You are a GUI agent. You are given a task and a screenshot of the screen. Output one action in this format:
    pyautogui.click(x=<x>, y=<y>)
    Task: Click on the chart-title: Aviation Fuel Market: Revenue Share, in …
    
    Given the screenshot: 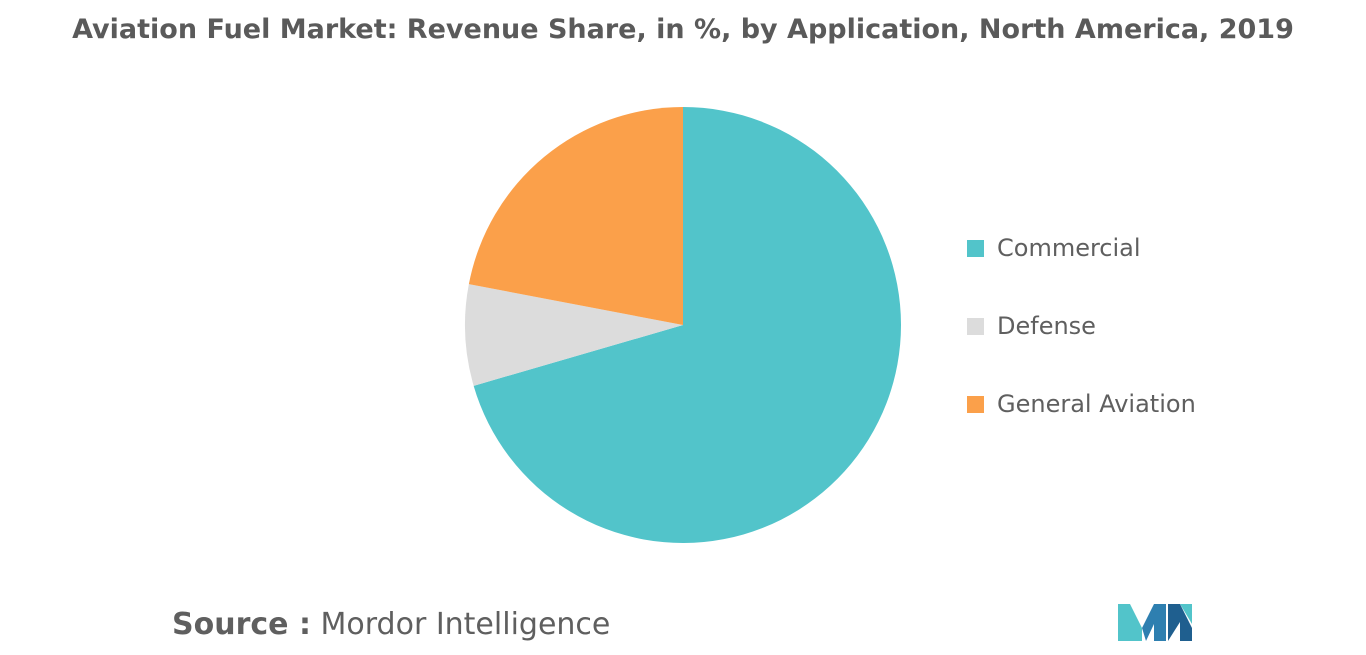 What is the action you would take?
    pyautogui.click(x=683, y=29)
    